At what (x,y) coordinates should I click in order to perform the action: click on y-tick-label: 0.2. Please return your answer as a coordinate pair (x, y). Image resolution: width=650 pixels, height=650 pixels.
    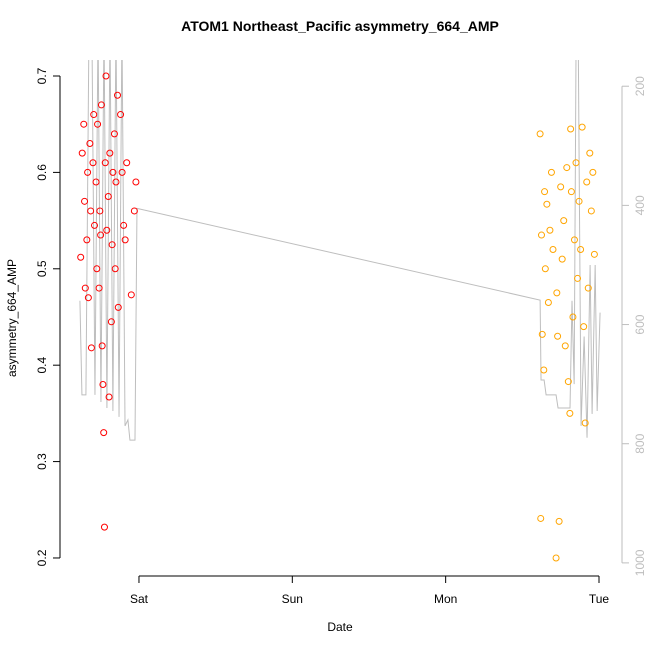
    Looking at the image, I should click on (42, 557).